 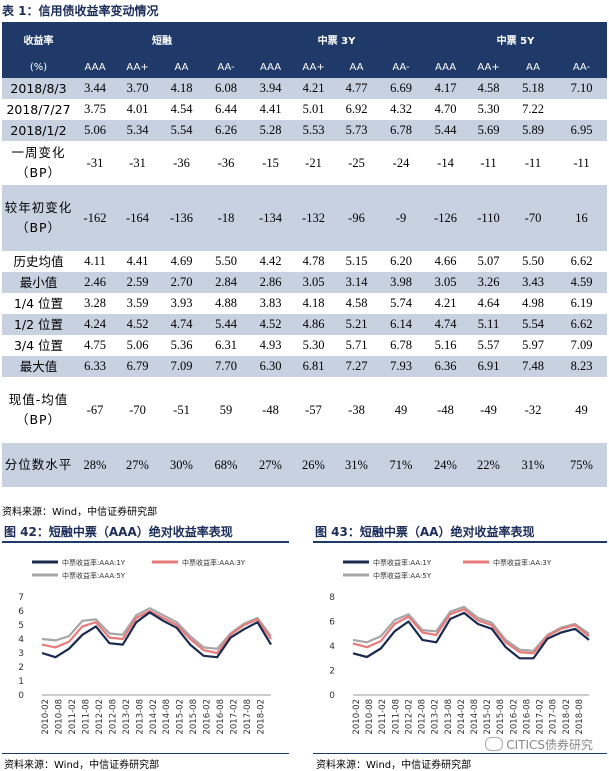 What do you see at coordinates (356, 163) in the screenshot?
I see `table-cell: -25` at bounding box center [356, 163].